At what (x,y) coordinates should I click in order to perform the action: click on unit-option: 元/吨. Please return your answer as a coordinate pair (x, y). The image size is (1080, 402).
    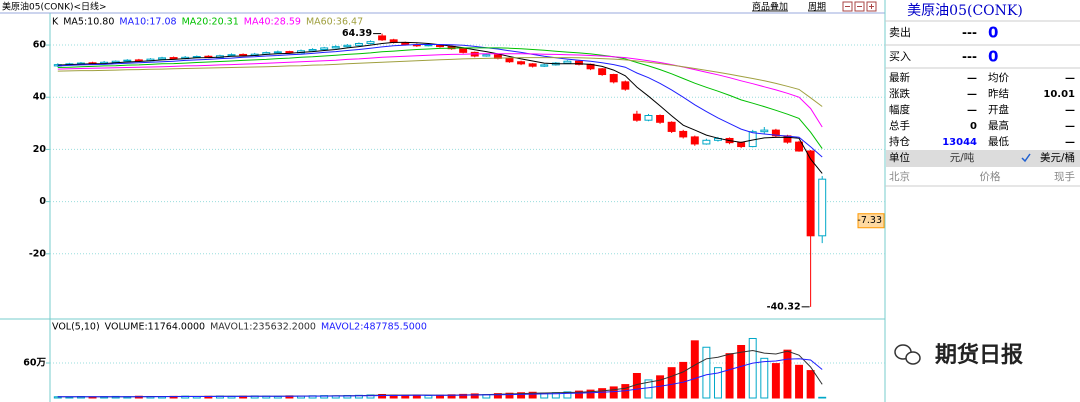
    Looking at the image, I should click on (962, 157).